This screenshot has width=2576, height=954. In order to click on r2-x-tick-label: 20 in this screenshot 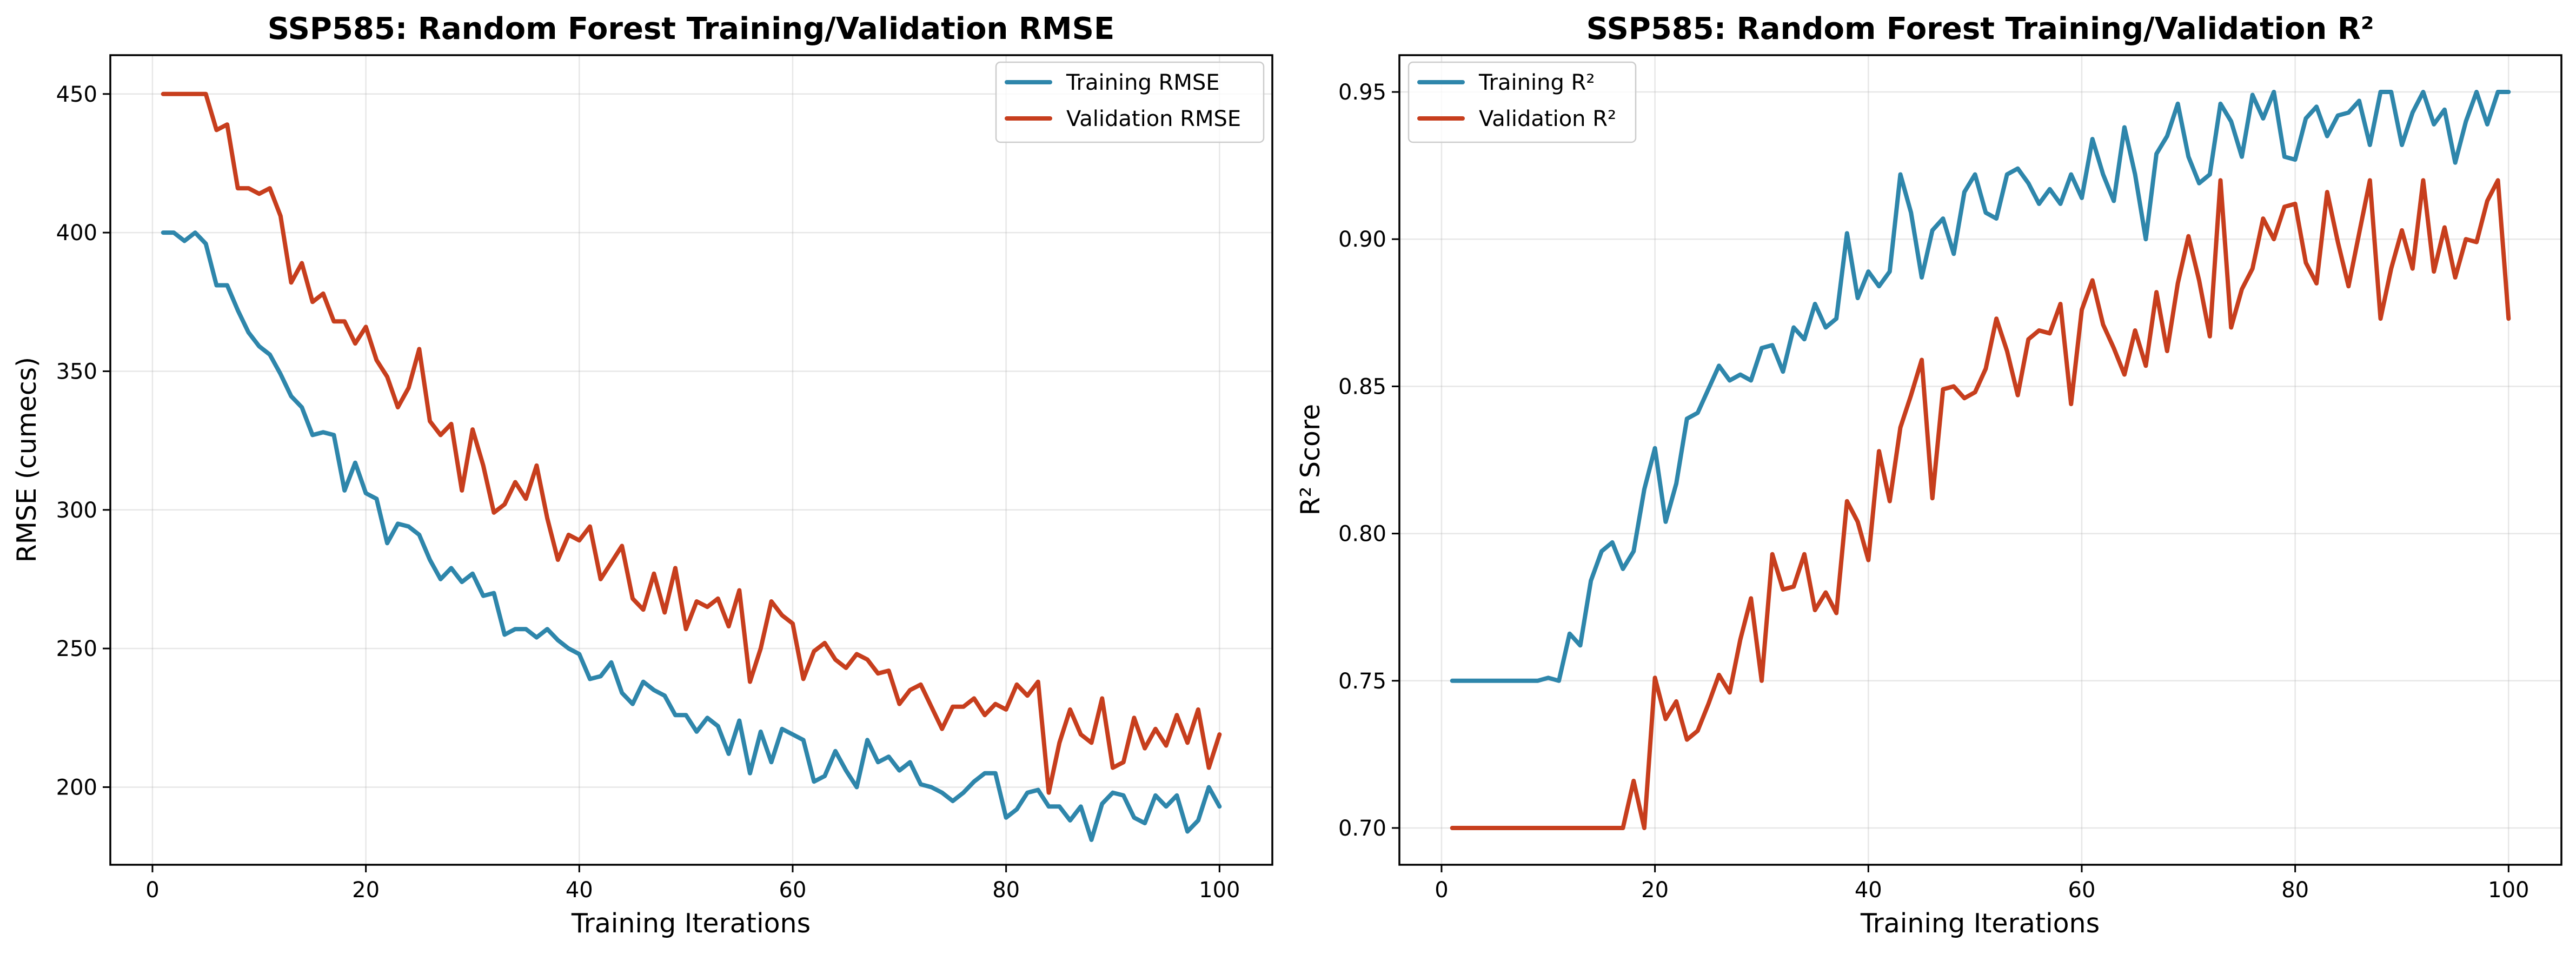, I will do `click(1655, 891)`.